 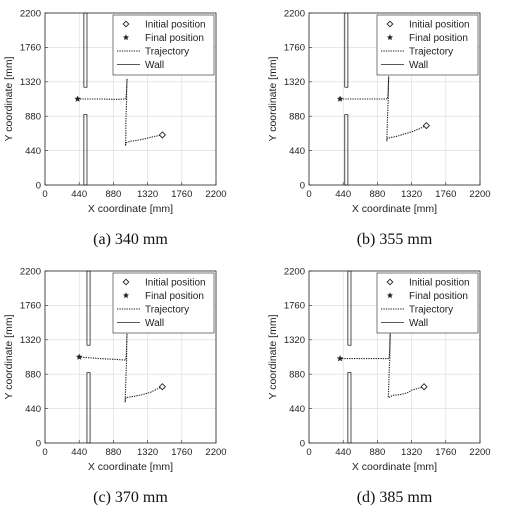 I want to click on panel-caption: (a) 340 mm, so click(x=130, y=239).